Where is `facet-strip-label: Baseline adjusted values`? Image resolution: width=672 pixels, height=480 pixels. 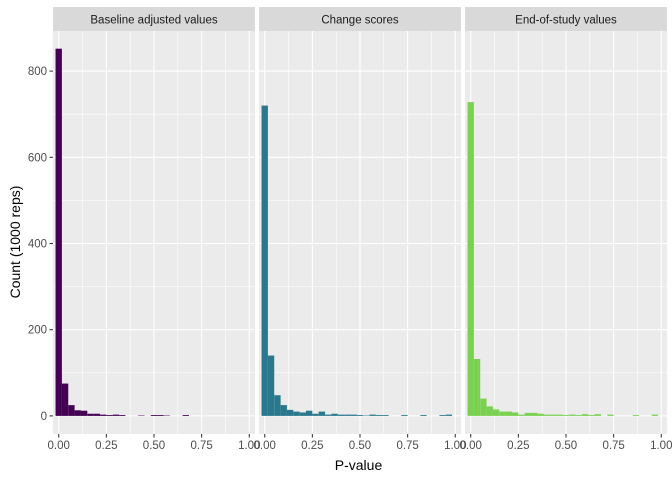
facet-strip-label: Baseline adjusted values is located at coordinates (153, 21).